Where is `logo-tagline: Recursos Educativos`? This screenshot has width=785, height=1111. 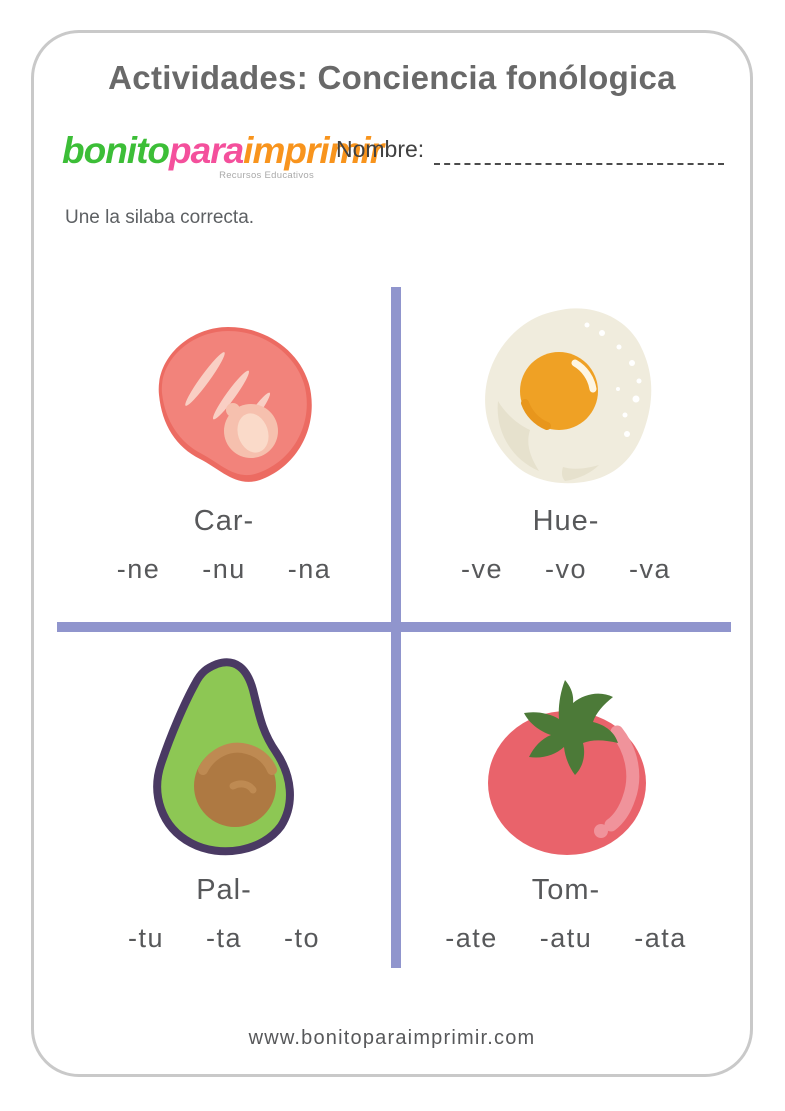
logo-tagline: Recursos Educativos is located at coordinates (266, 175).